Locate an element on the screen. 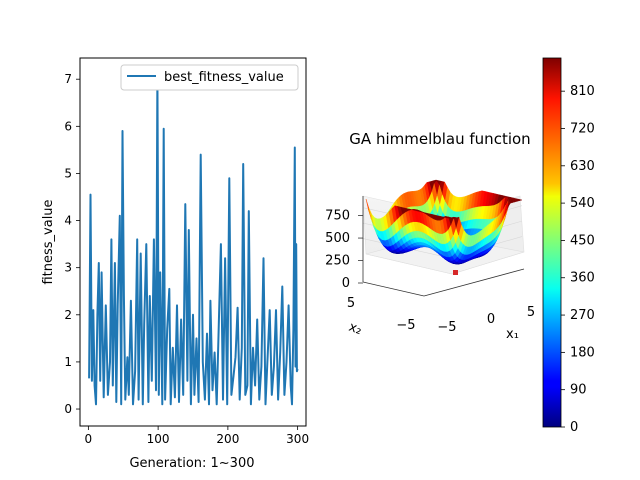 This screenshot has width=640, height=480. colorbar-tick-label: 90 is located at coordinates (578, 390).